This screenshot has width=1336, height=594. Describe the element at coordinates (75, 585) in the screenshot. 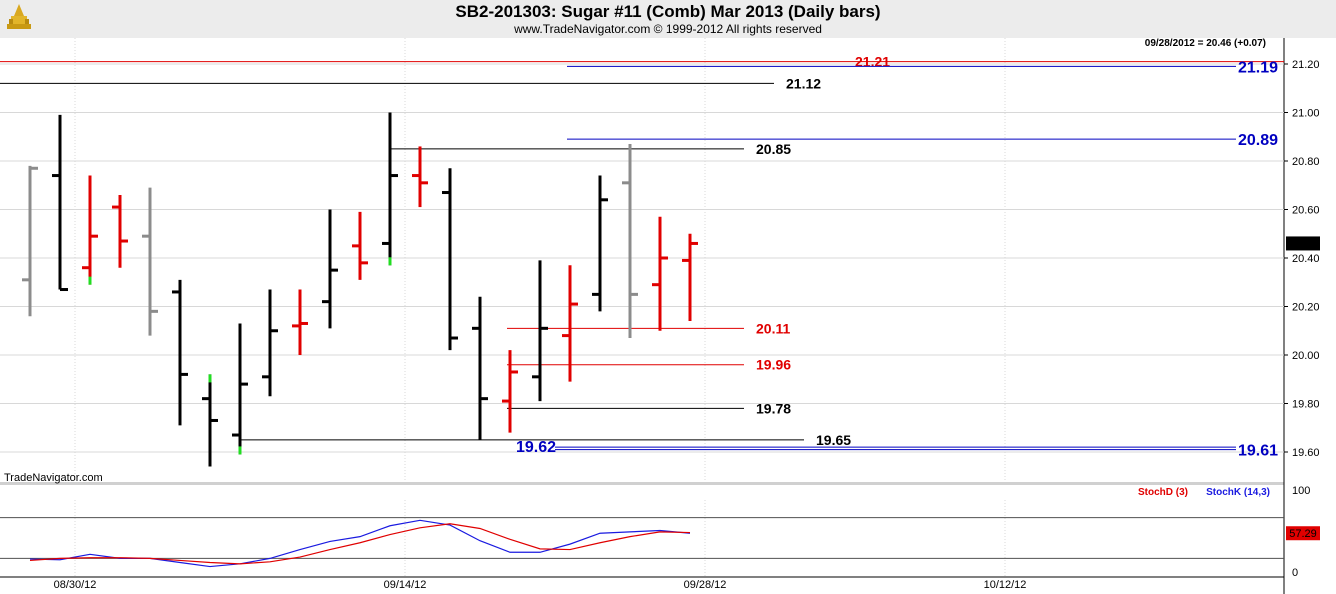

I see `time-tick-label: 08/30/12` at that location.